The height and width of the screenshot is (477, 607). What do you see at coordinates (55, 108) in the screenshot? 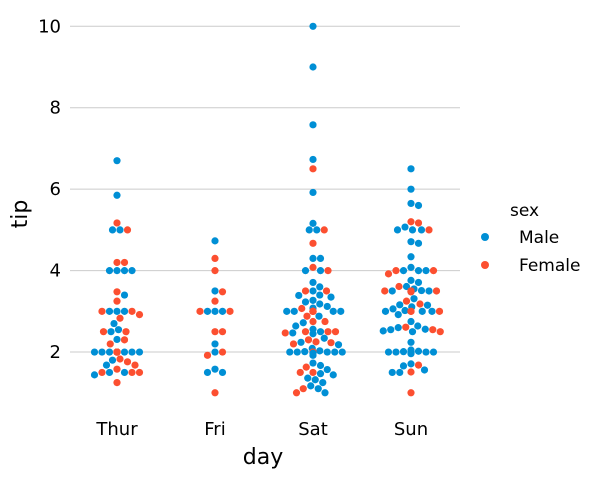
I see `y-tick-label-8: 8` at bounding box center [55, 108].